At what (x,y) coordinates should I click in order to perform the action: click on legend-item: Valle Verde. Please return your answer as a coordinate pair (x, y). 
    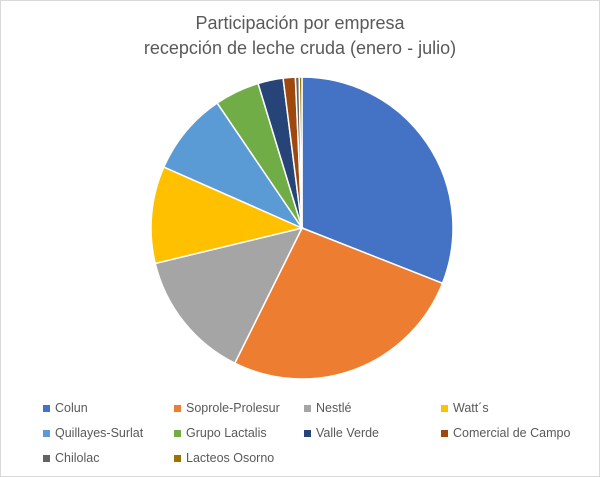
    Looking at the image, I should click on (341, 433).